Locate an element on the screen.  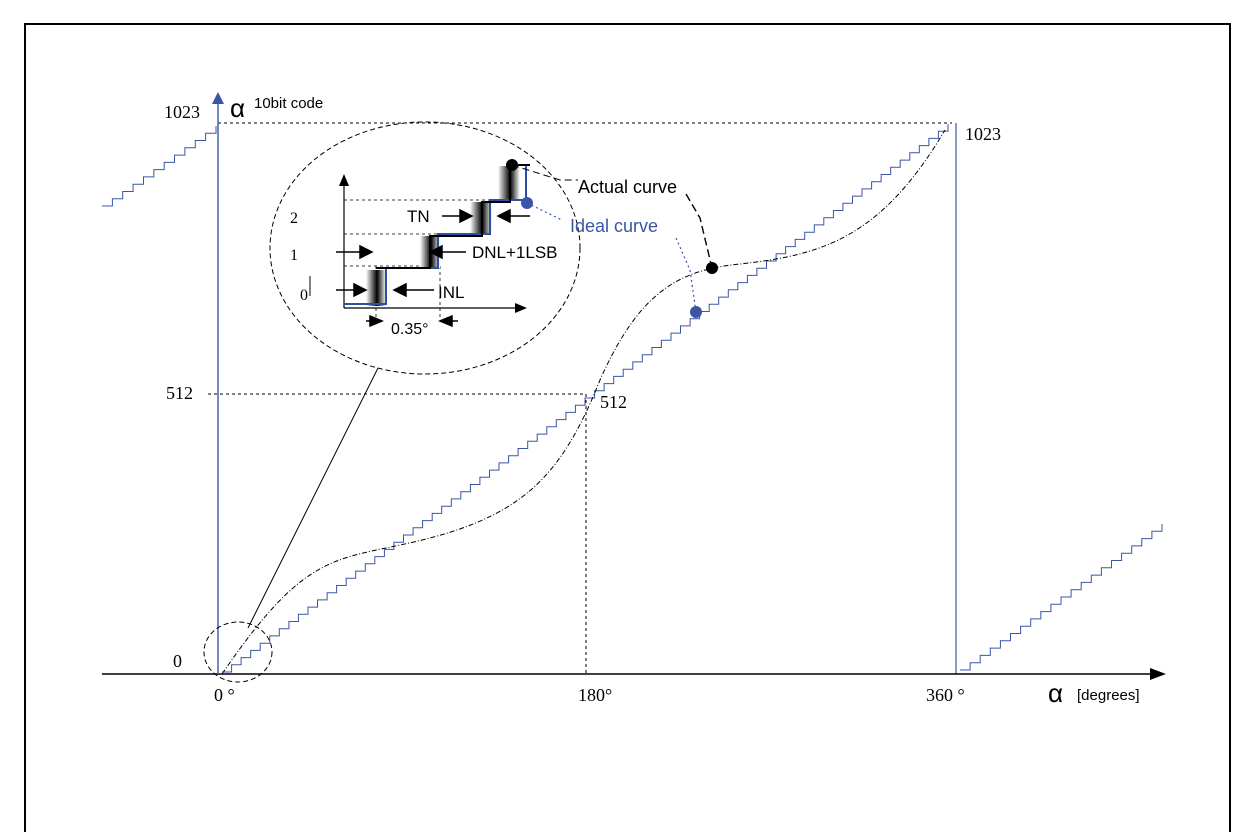
actual-marker is located at coordinates (712, 268).